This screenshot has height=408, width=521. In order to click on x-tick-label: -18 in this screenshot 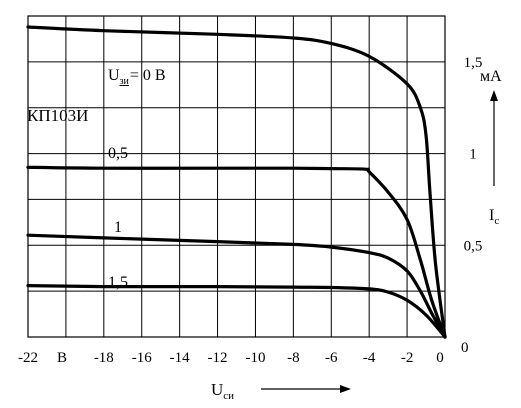, I will do `click(104, 358)`.